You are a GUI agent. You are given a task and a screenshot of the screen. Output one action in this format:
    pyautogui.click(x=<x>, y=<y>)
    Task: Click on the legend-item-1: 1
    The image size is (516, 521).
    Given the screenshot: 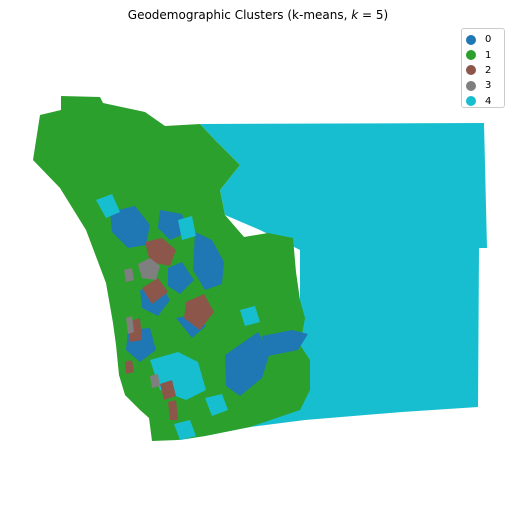 What is the action you would take?
    pyautogui.click(x=485, y=54)
    